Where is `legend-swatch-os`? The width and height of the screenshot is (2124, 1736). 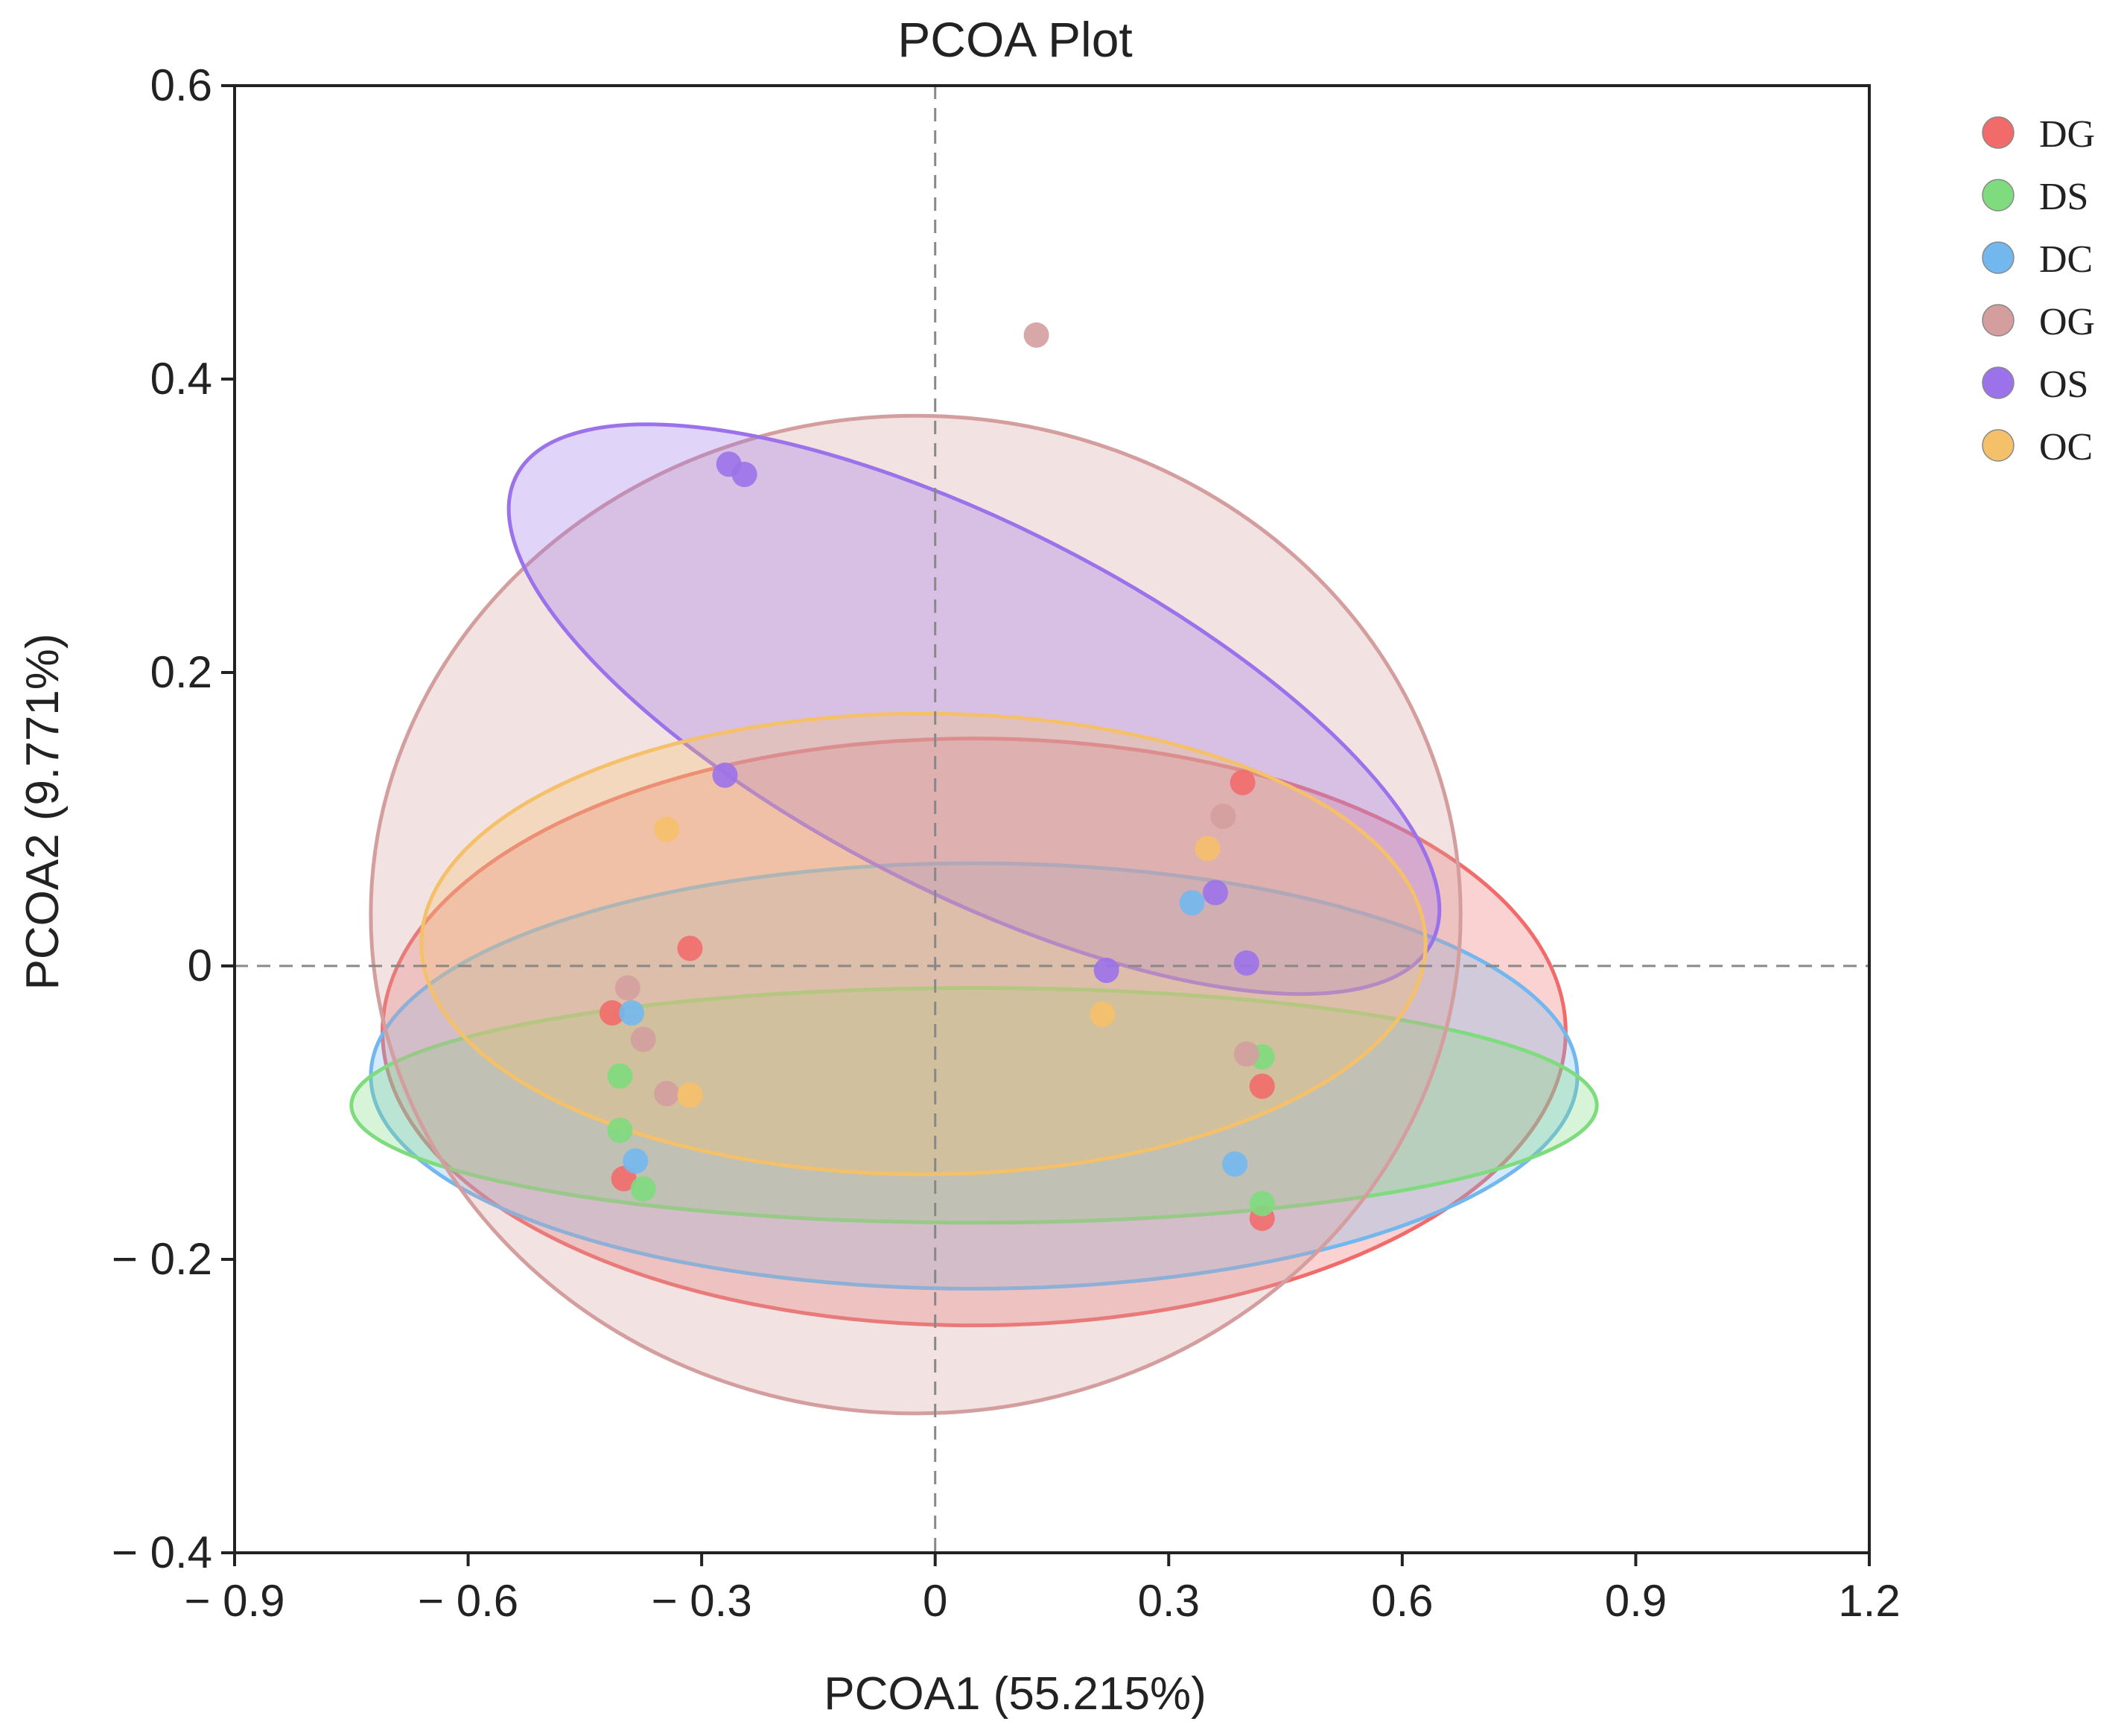
legend-swatch-os is located at coordinates (1998, 382).